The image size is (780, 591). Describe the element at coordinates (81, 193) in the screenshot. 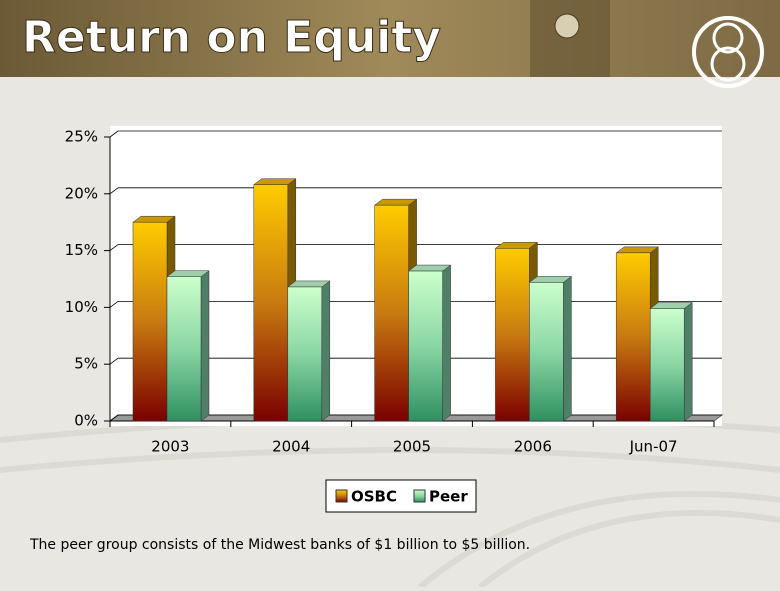

I see `y-tick-label: 20%` at that location.